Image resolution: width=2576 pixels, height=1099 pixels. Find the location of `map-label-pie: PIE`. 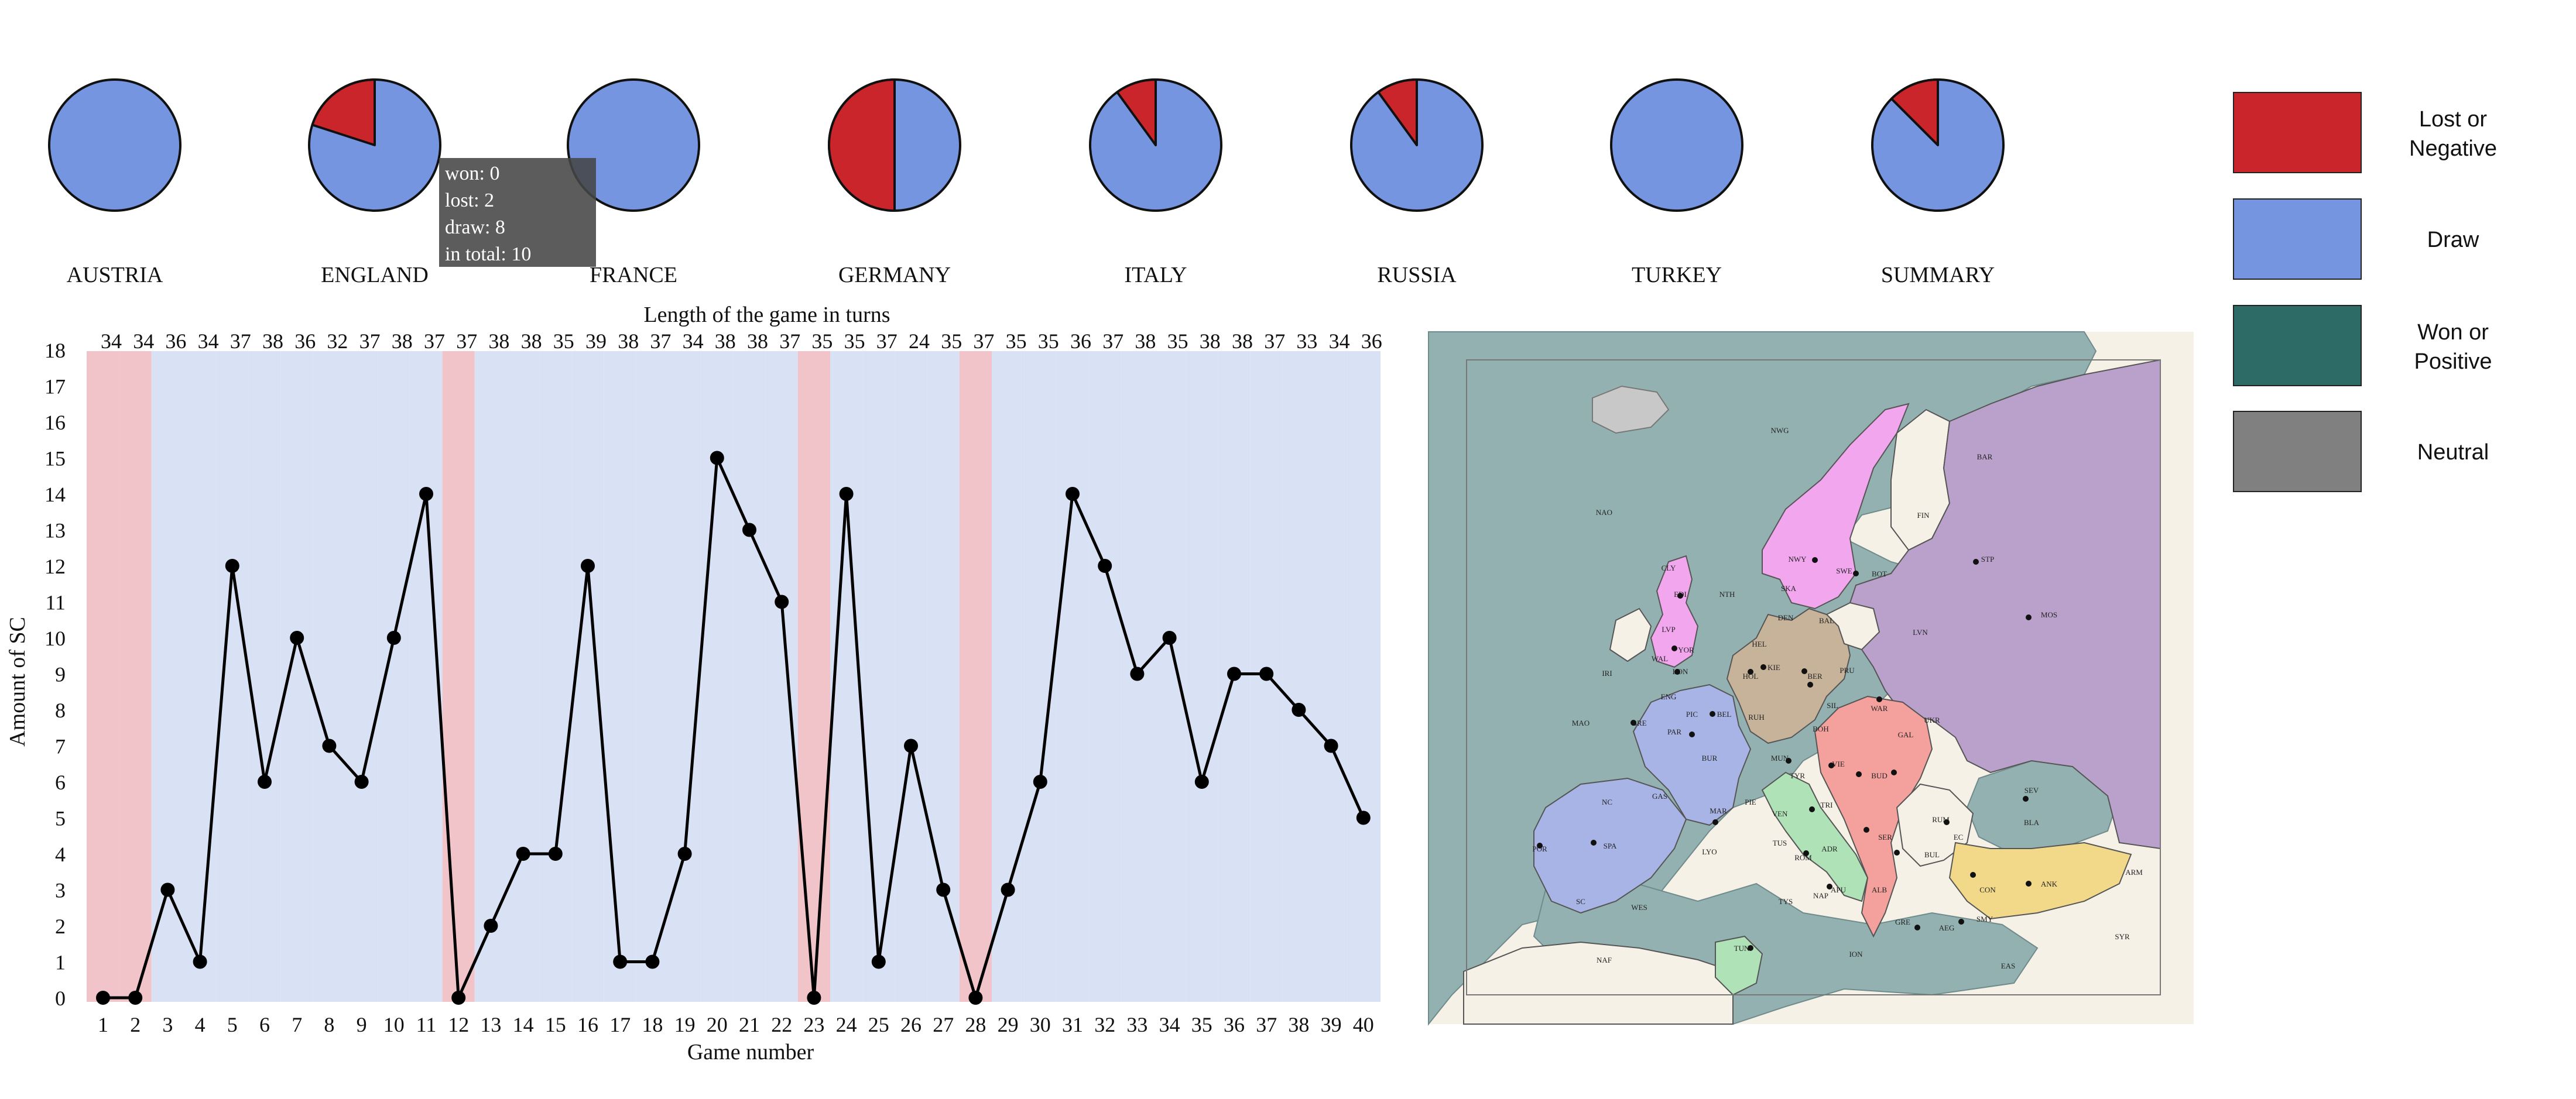

map-label-pie: PIE is located at coordinates (1750, 802).